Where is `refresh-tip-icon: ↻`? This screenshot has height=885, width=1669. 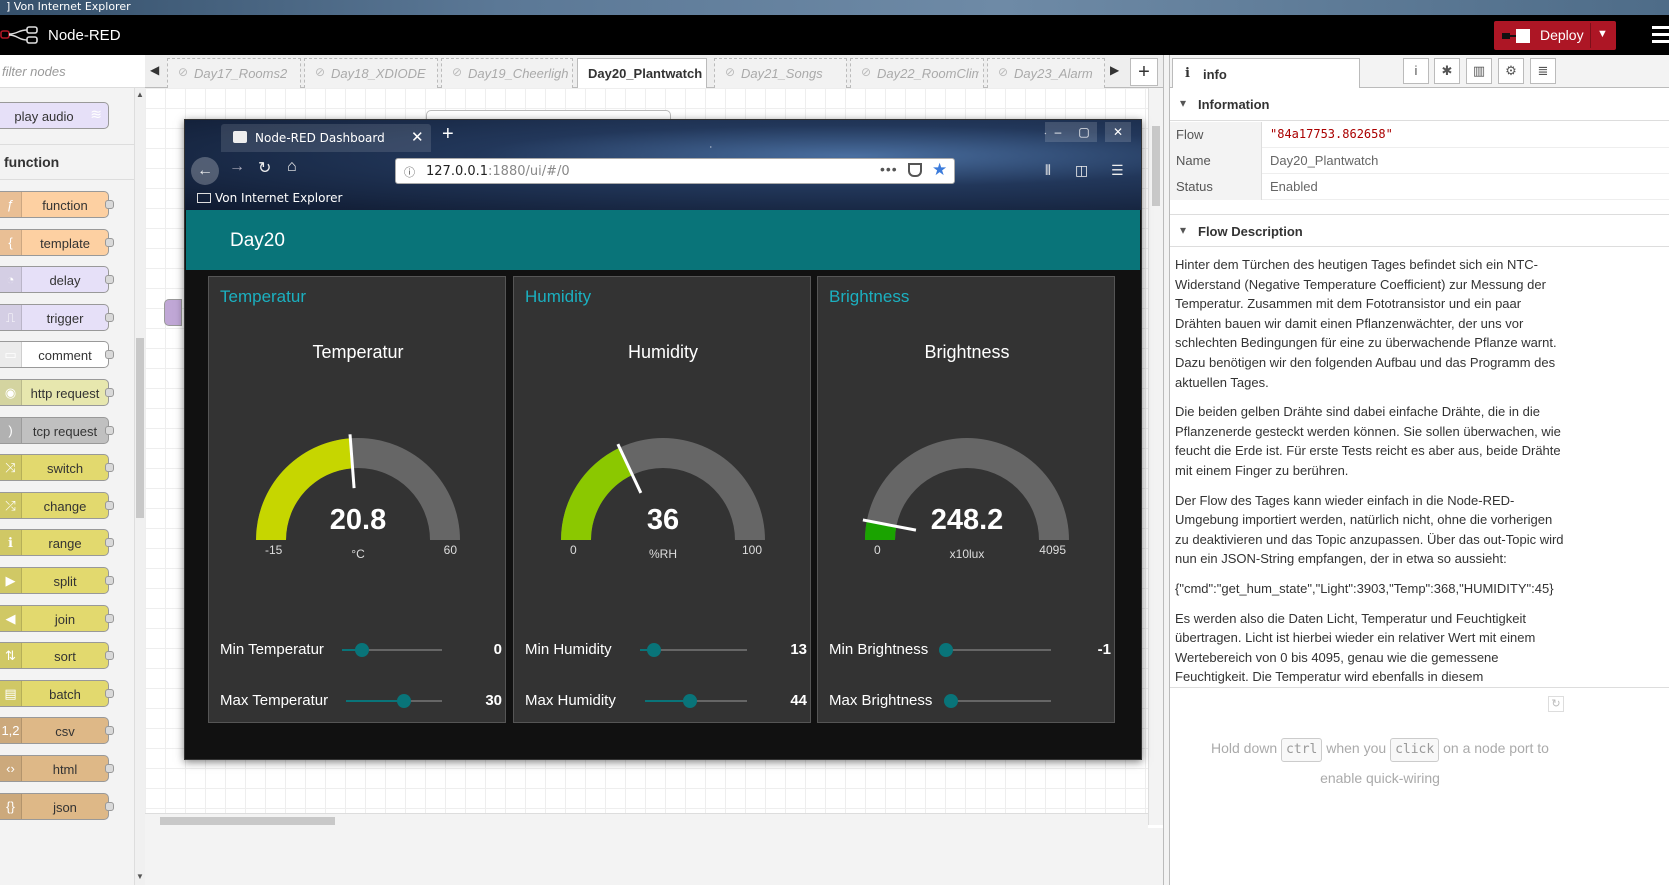
refresh-tip-icon: ↻ is located at coordinates (1556, 704).